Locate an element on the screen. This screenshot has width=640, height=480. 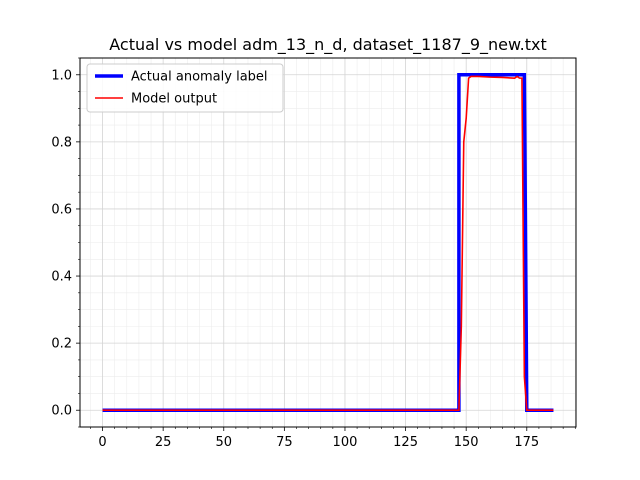
y-tick-label: 0.6 is located at coordinates (61, 209).